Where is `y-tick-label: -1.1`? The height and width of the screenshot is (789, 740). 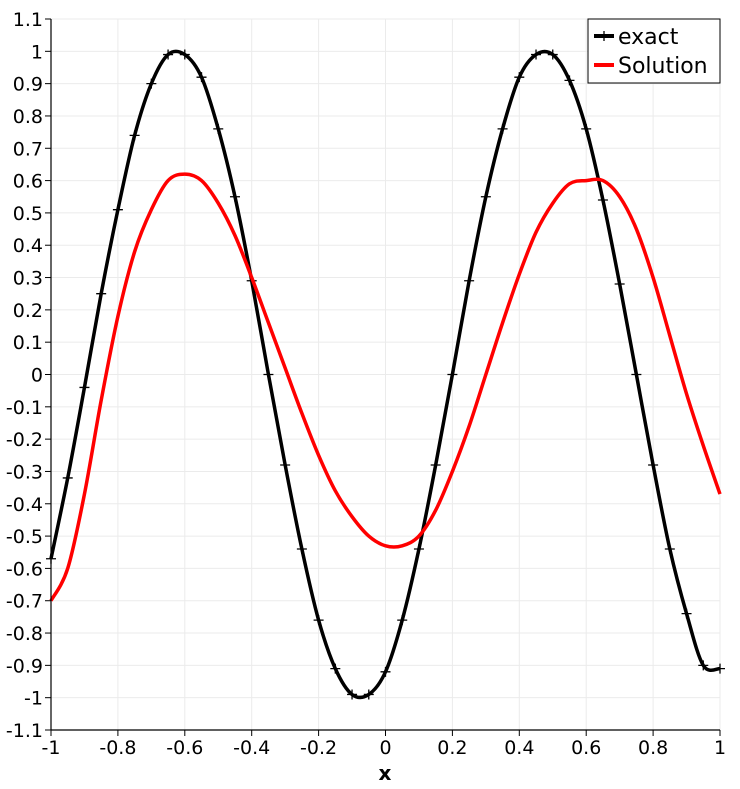 y-tick-label: -1.1 is located at coordinates (24, 731).